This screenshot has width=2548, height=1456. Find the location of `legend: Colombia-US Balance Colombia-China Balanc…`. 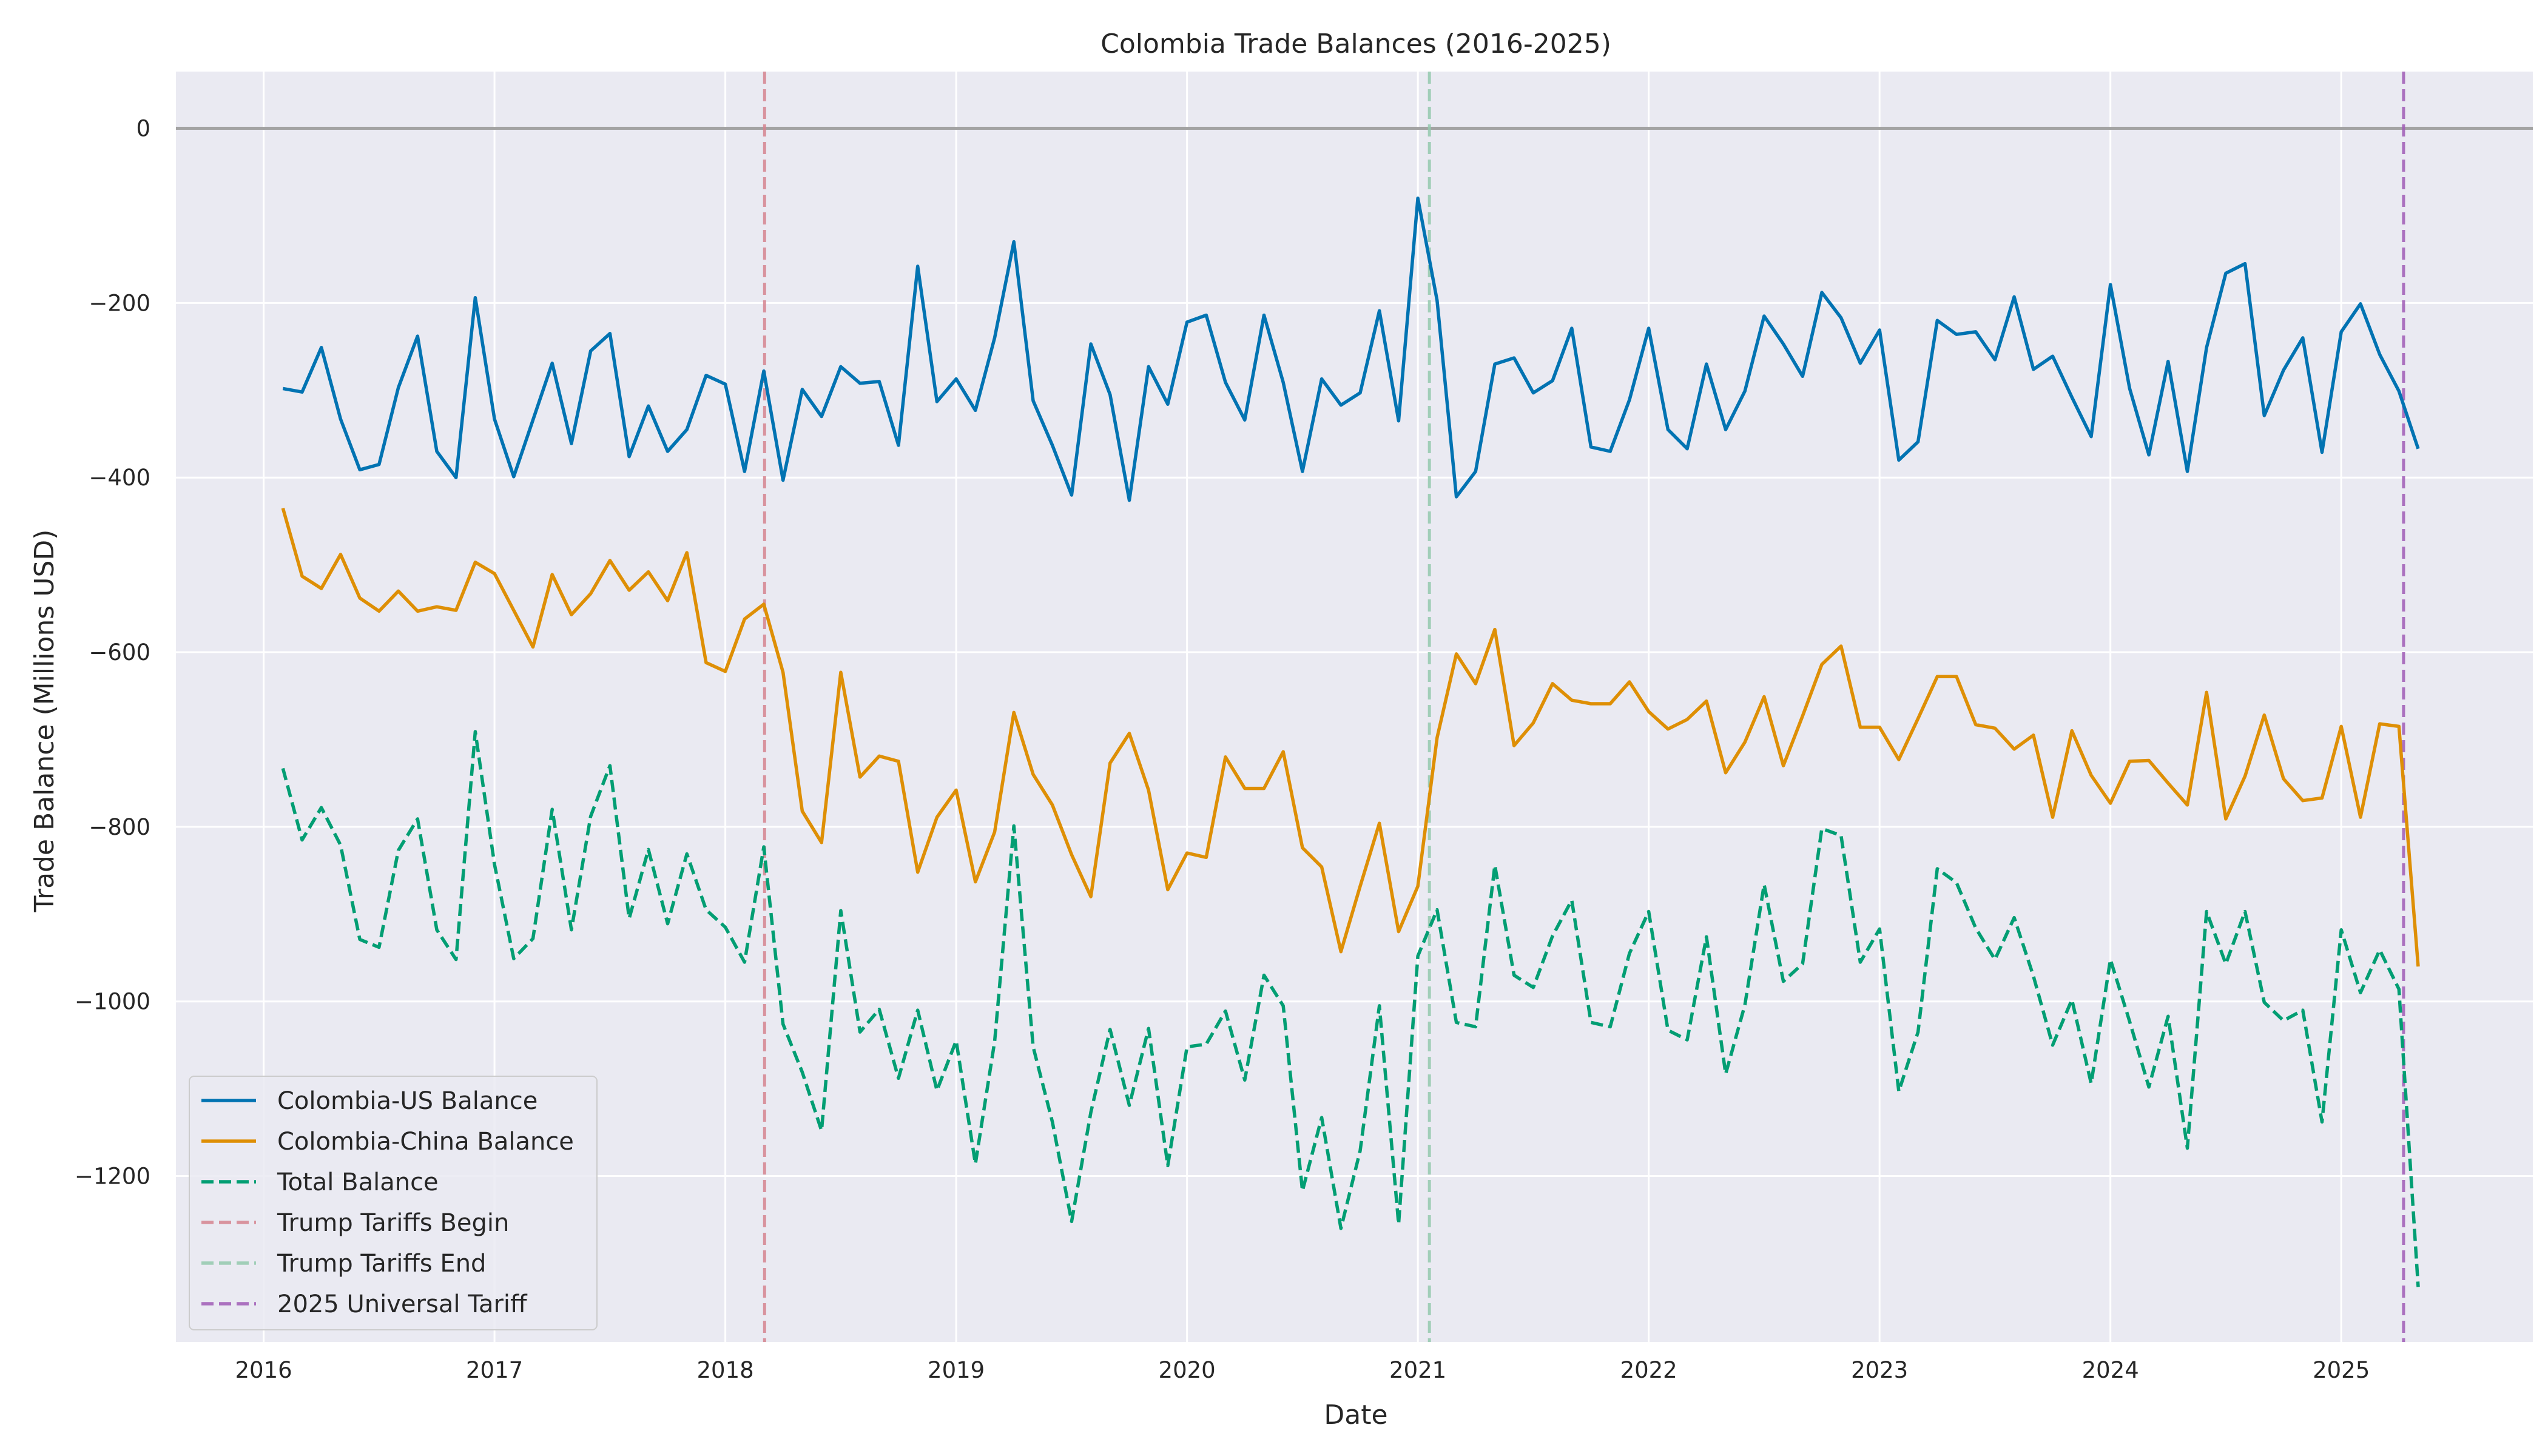

legend: Colombia-US Balance Colombia-China Balanc… is located at coordinates (393, 1203).